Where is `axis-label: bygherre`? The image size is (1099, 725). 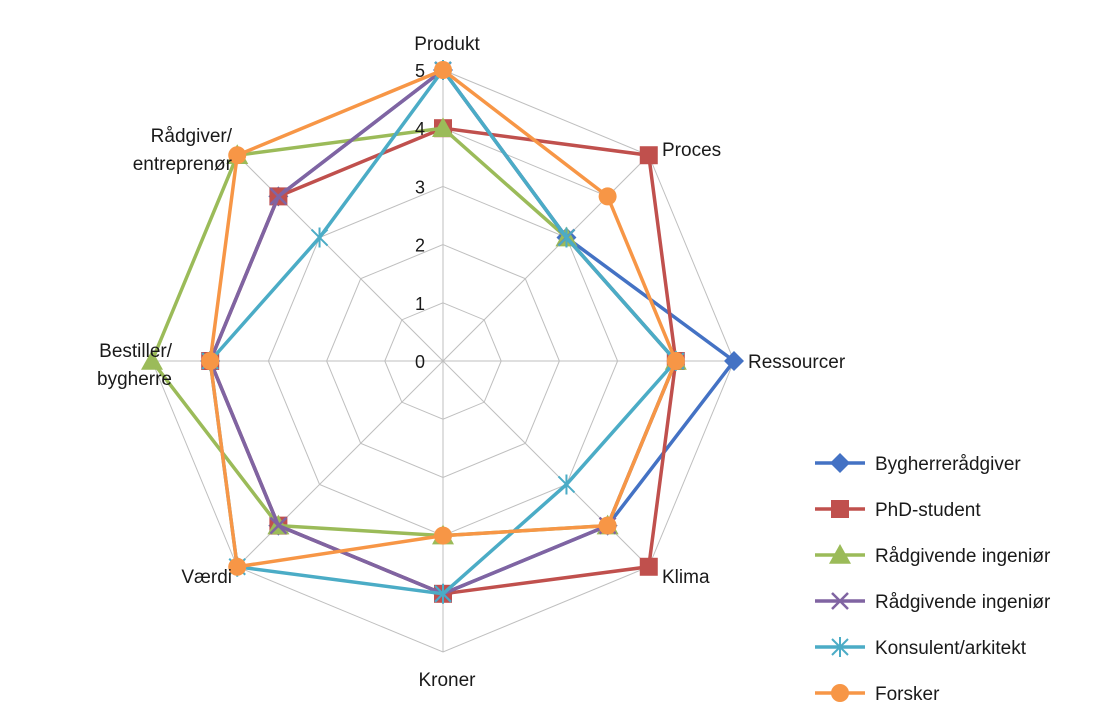
axis-label: bygherre is located at coordinates (134, 379).